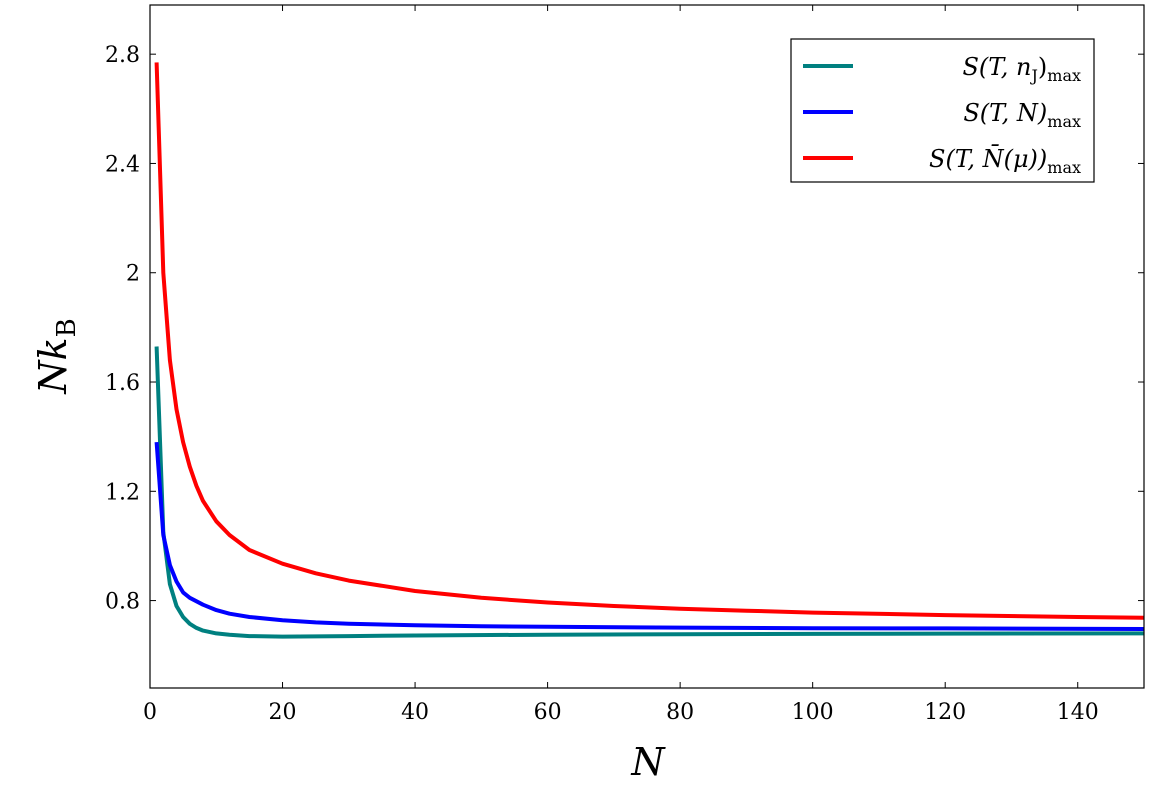 Image resolution: width=1157 pixels, height=785 pixels. Describe the element at coordinates (133, 274) in the screenshot. I see `y-tick-label: 2` at that location.